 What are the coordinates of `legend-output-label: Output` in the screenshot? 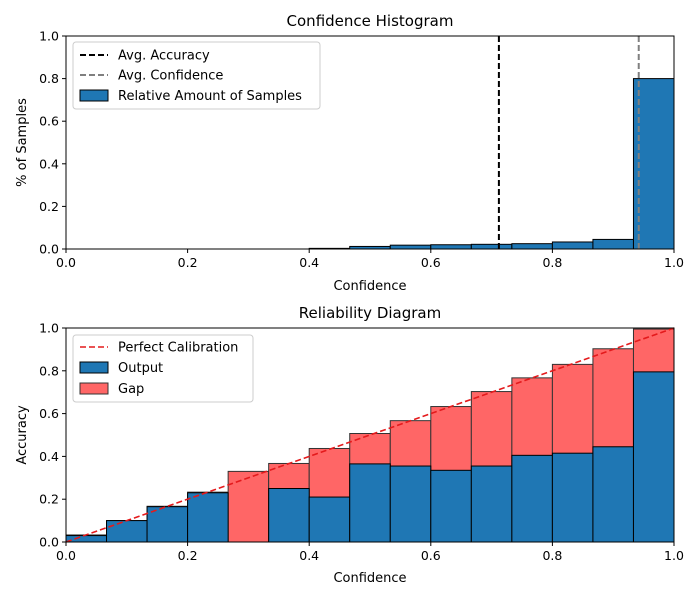 It's located at (140, 368).